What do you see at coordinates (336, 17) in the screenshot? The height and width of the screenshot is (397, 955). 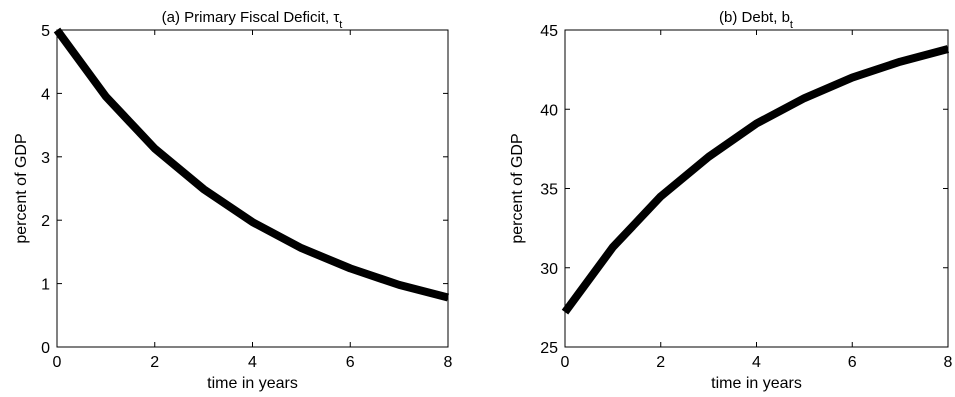 I see `chart-title-symbol: τ` at bounding box center [336, 17].